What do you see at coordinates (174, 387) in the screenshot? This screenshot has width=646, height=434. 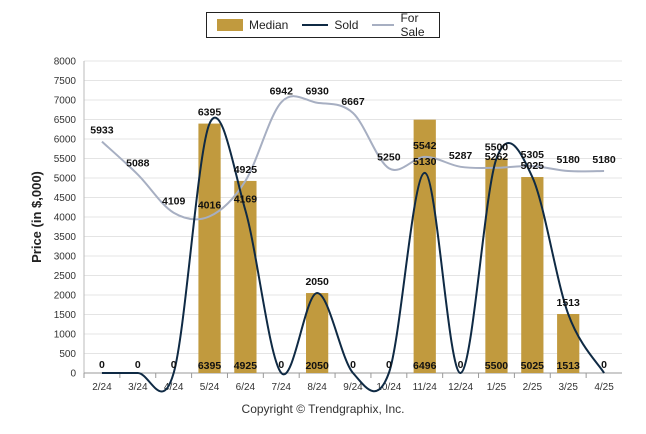 I see `x-tick-label: 4/24` at bounding box center [174, 387].